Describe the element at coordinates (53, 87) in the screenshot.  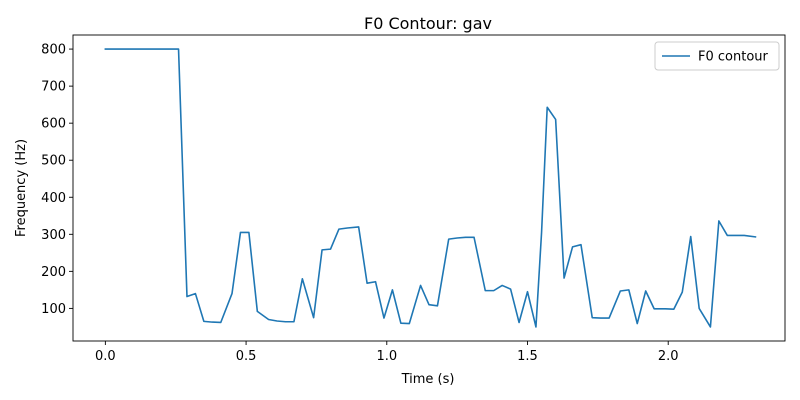
I see `y-tick-label: 700` at that location.